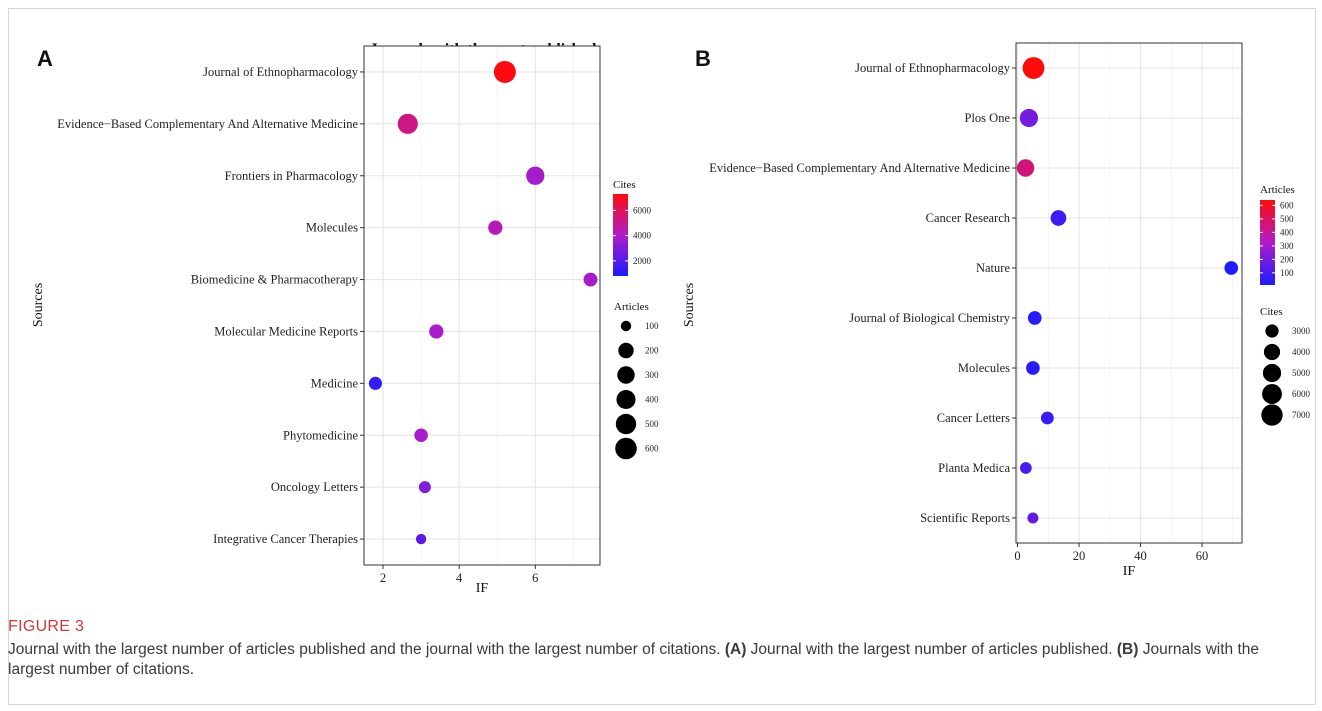  Describe the element at coordinates (652, 375) in the screenshot. I see `size-legend-label: 300` at that location.